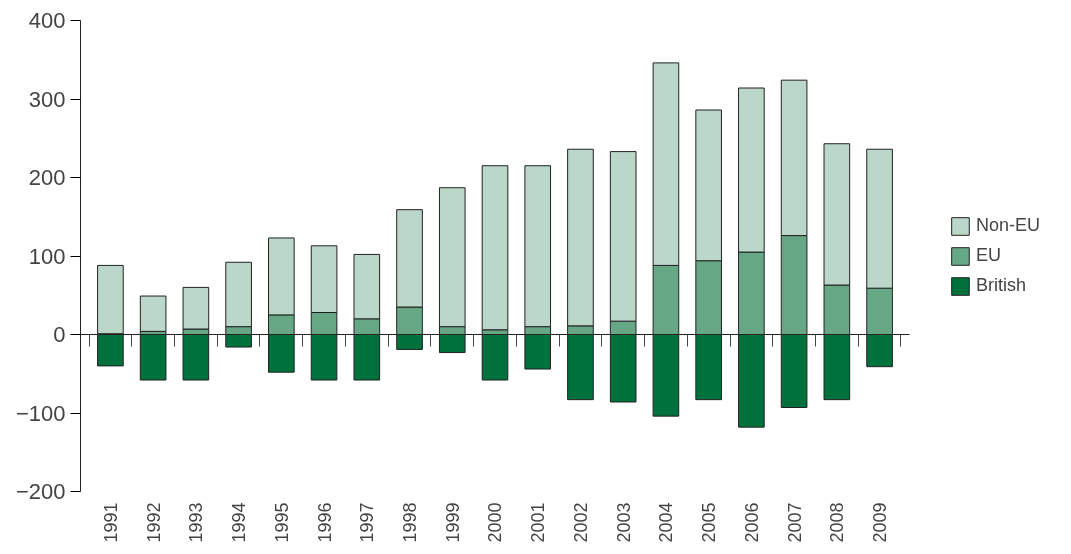  I want to click on x-tick-label: 1991, so click(110, 522).